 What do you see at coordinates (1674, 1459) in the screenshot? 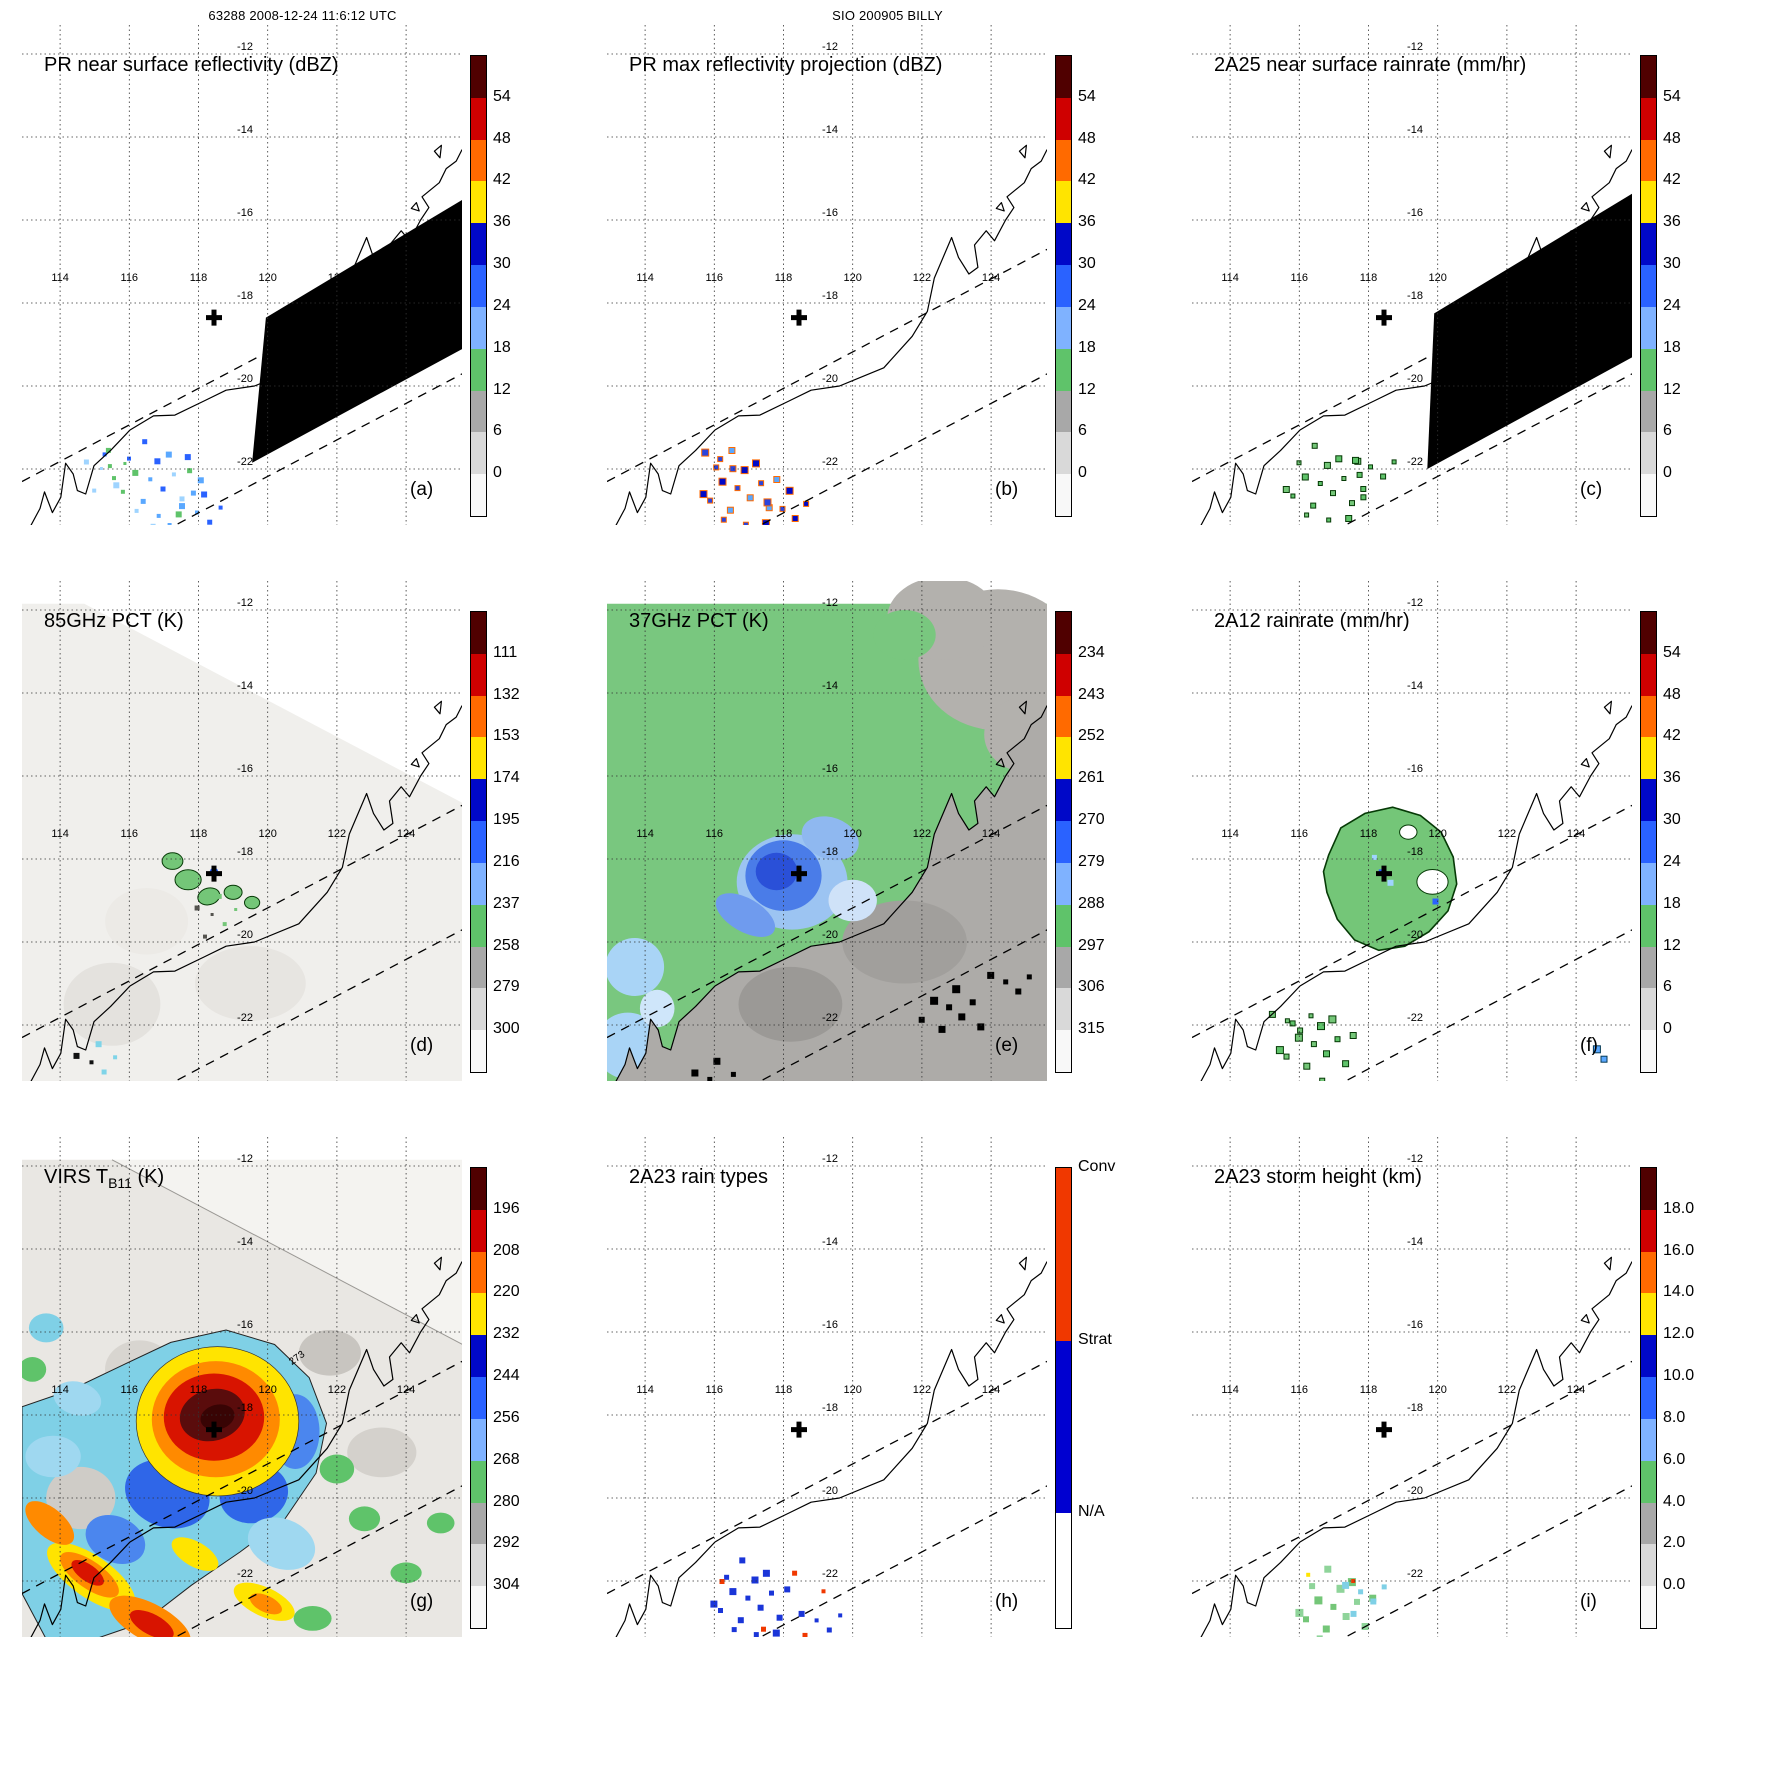
I see `colorbar-tick: 6.0` at bounding box center [1674, 1459].